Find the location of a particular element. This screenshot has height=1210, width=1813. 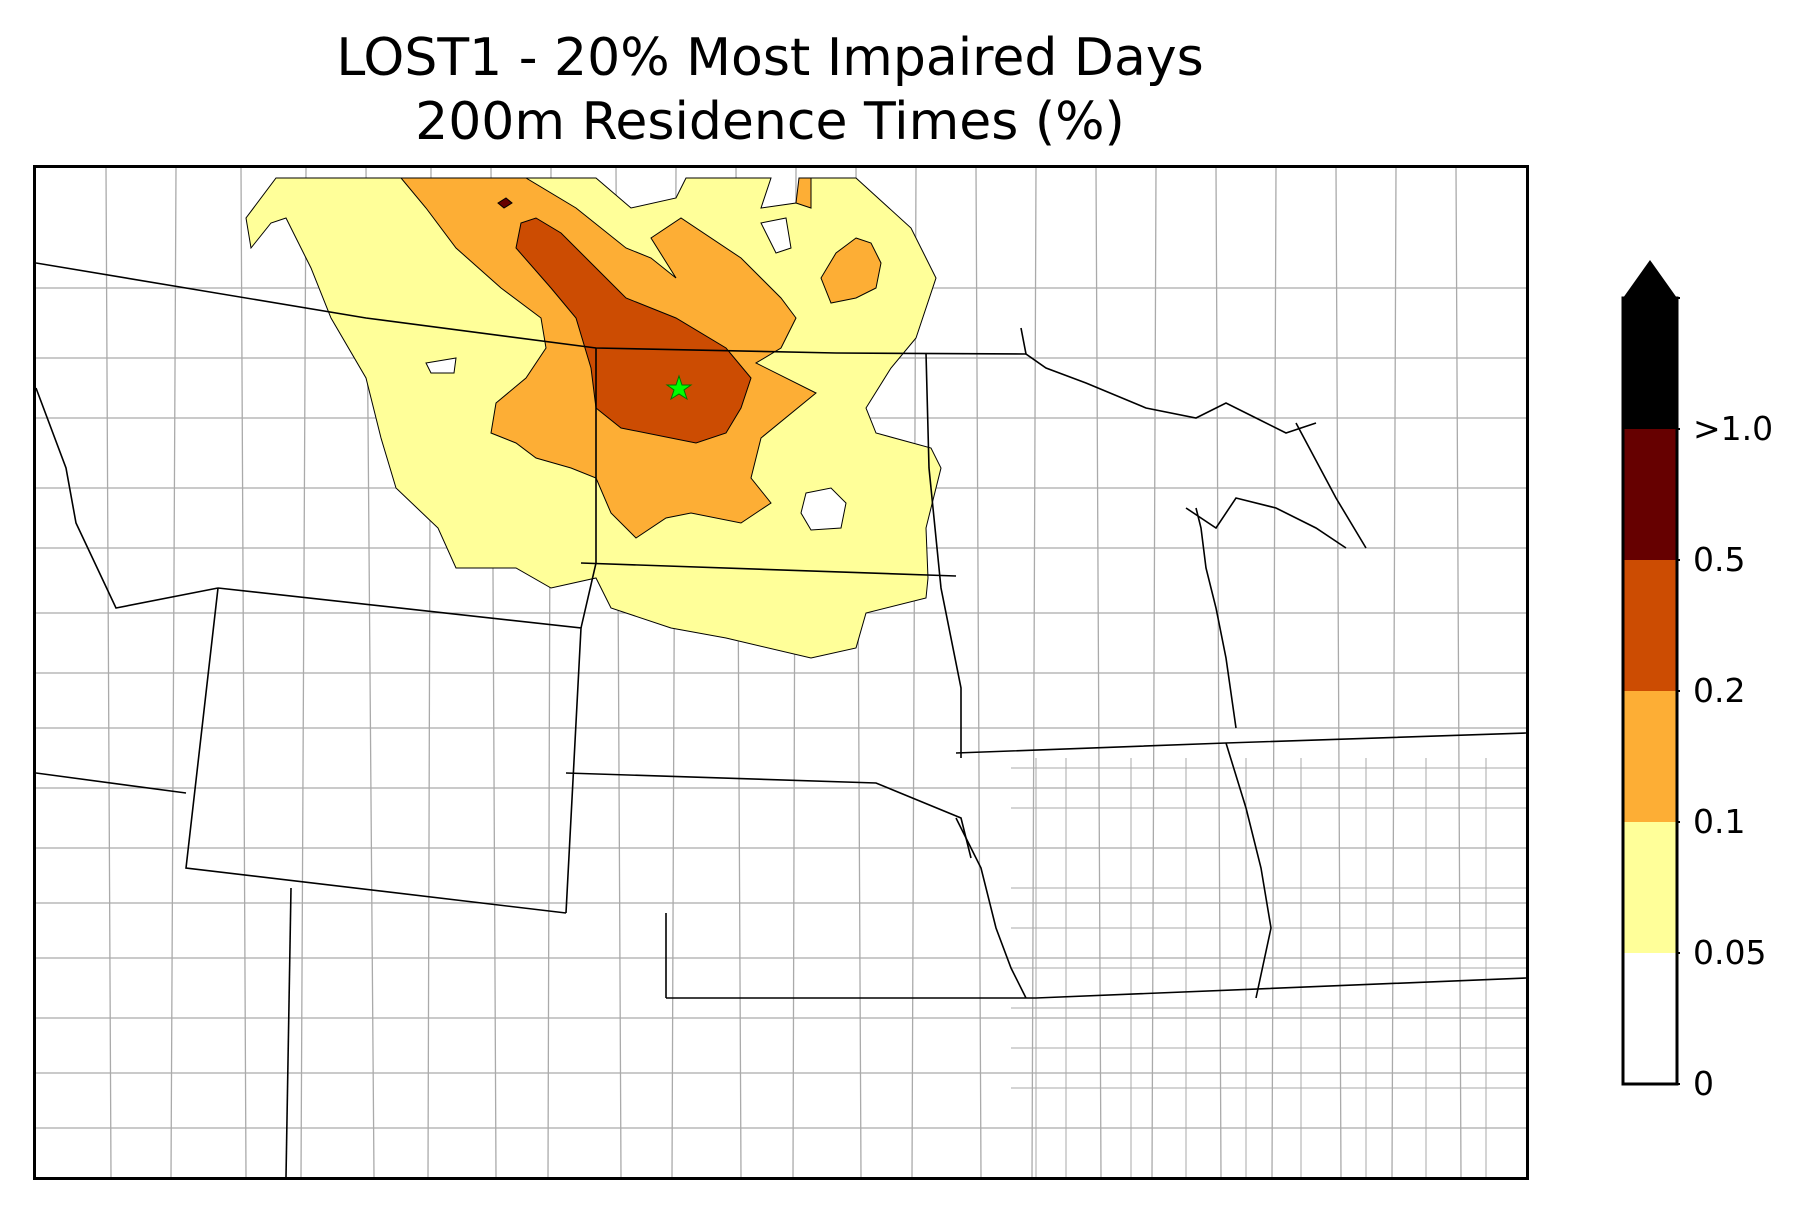

colorbar-label-2: 0.1 is located at coordinates (1719, 821).